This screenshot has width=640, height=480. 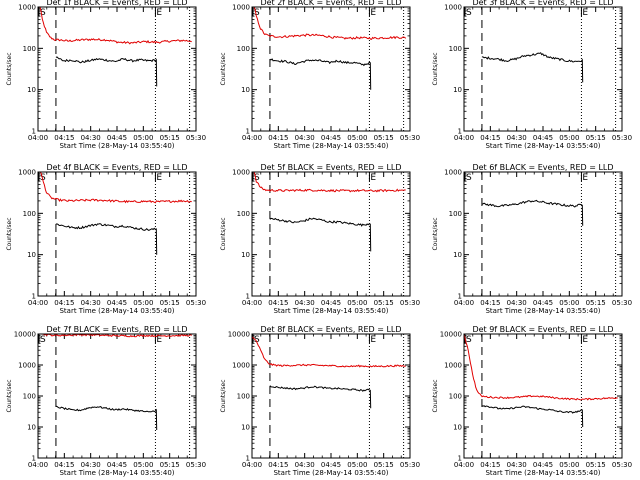 I want to click on panel-title: Det 4f BLACK = Events, RED = LLD, so click(x=116, y=167).